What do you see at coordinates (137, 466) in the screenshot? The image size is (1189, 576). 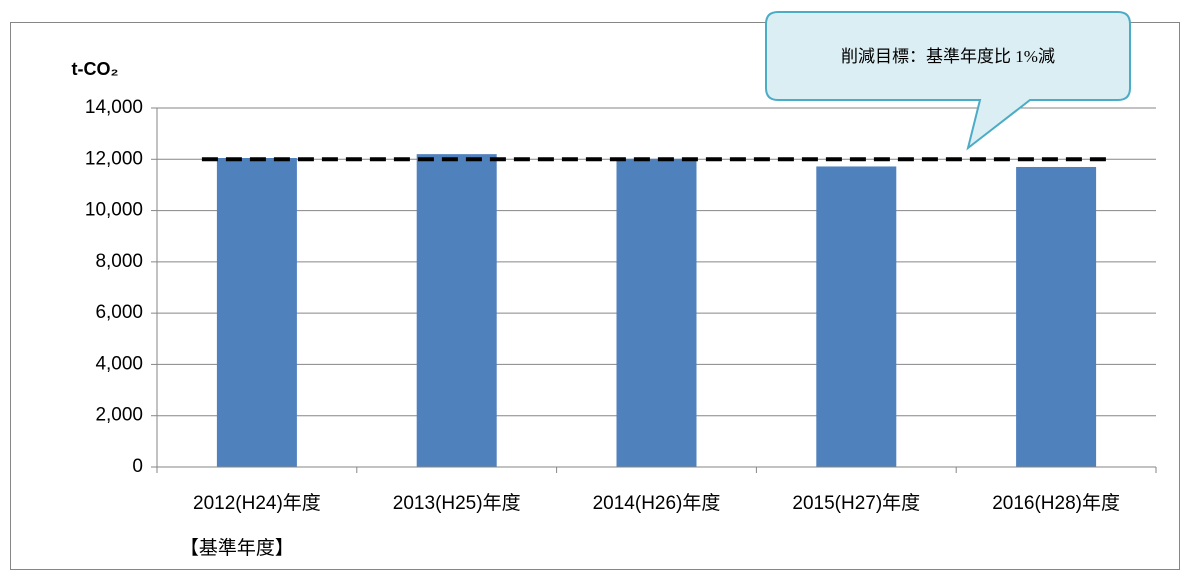 I see `y-tick-label: 0` at bounding box center [137, 466].